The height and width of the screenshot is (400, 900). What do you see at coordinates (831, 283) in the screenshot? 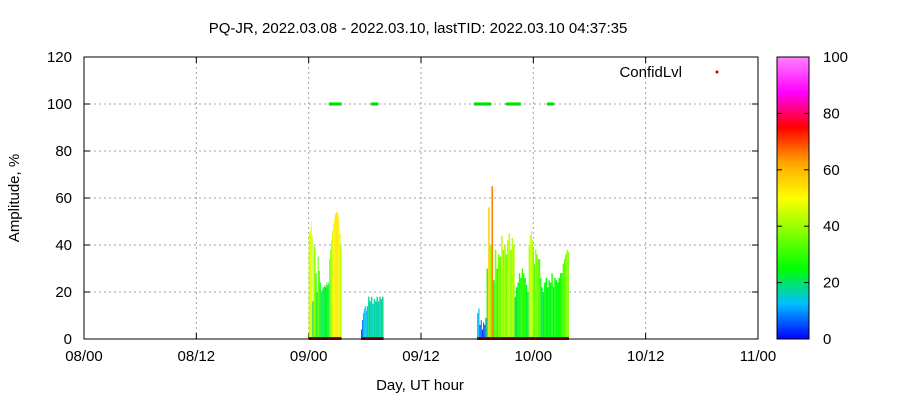
I see `colorbar-tick-label: 20` at bounding box center [831, 283].